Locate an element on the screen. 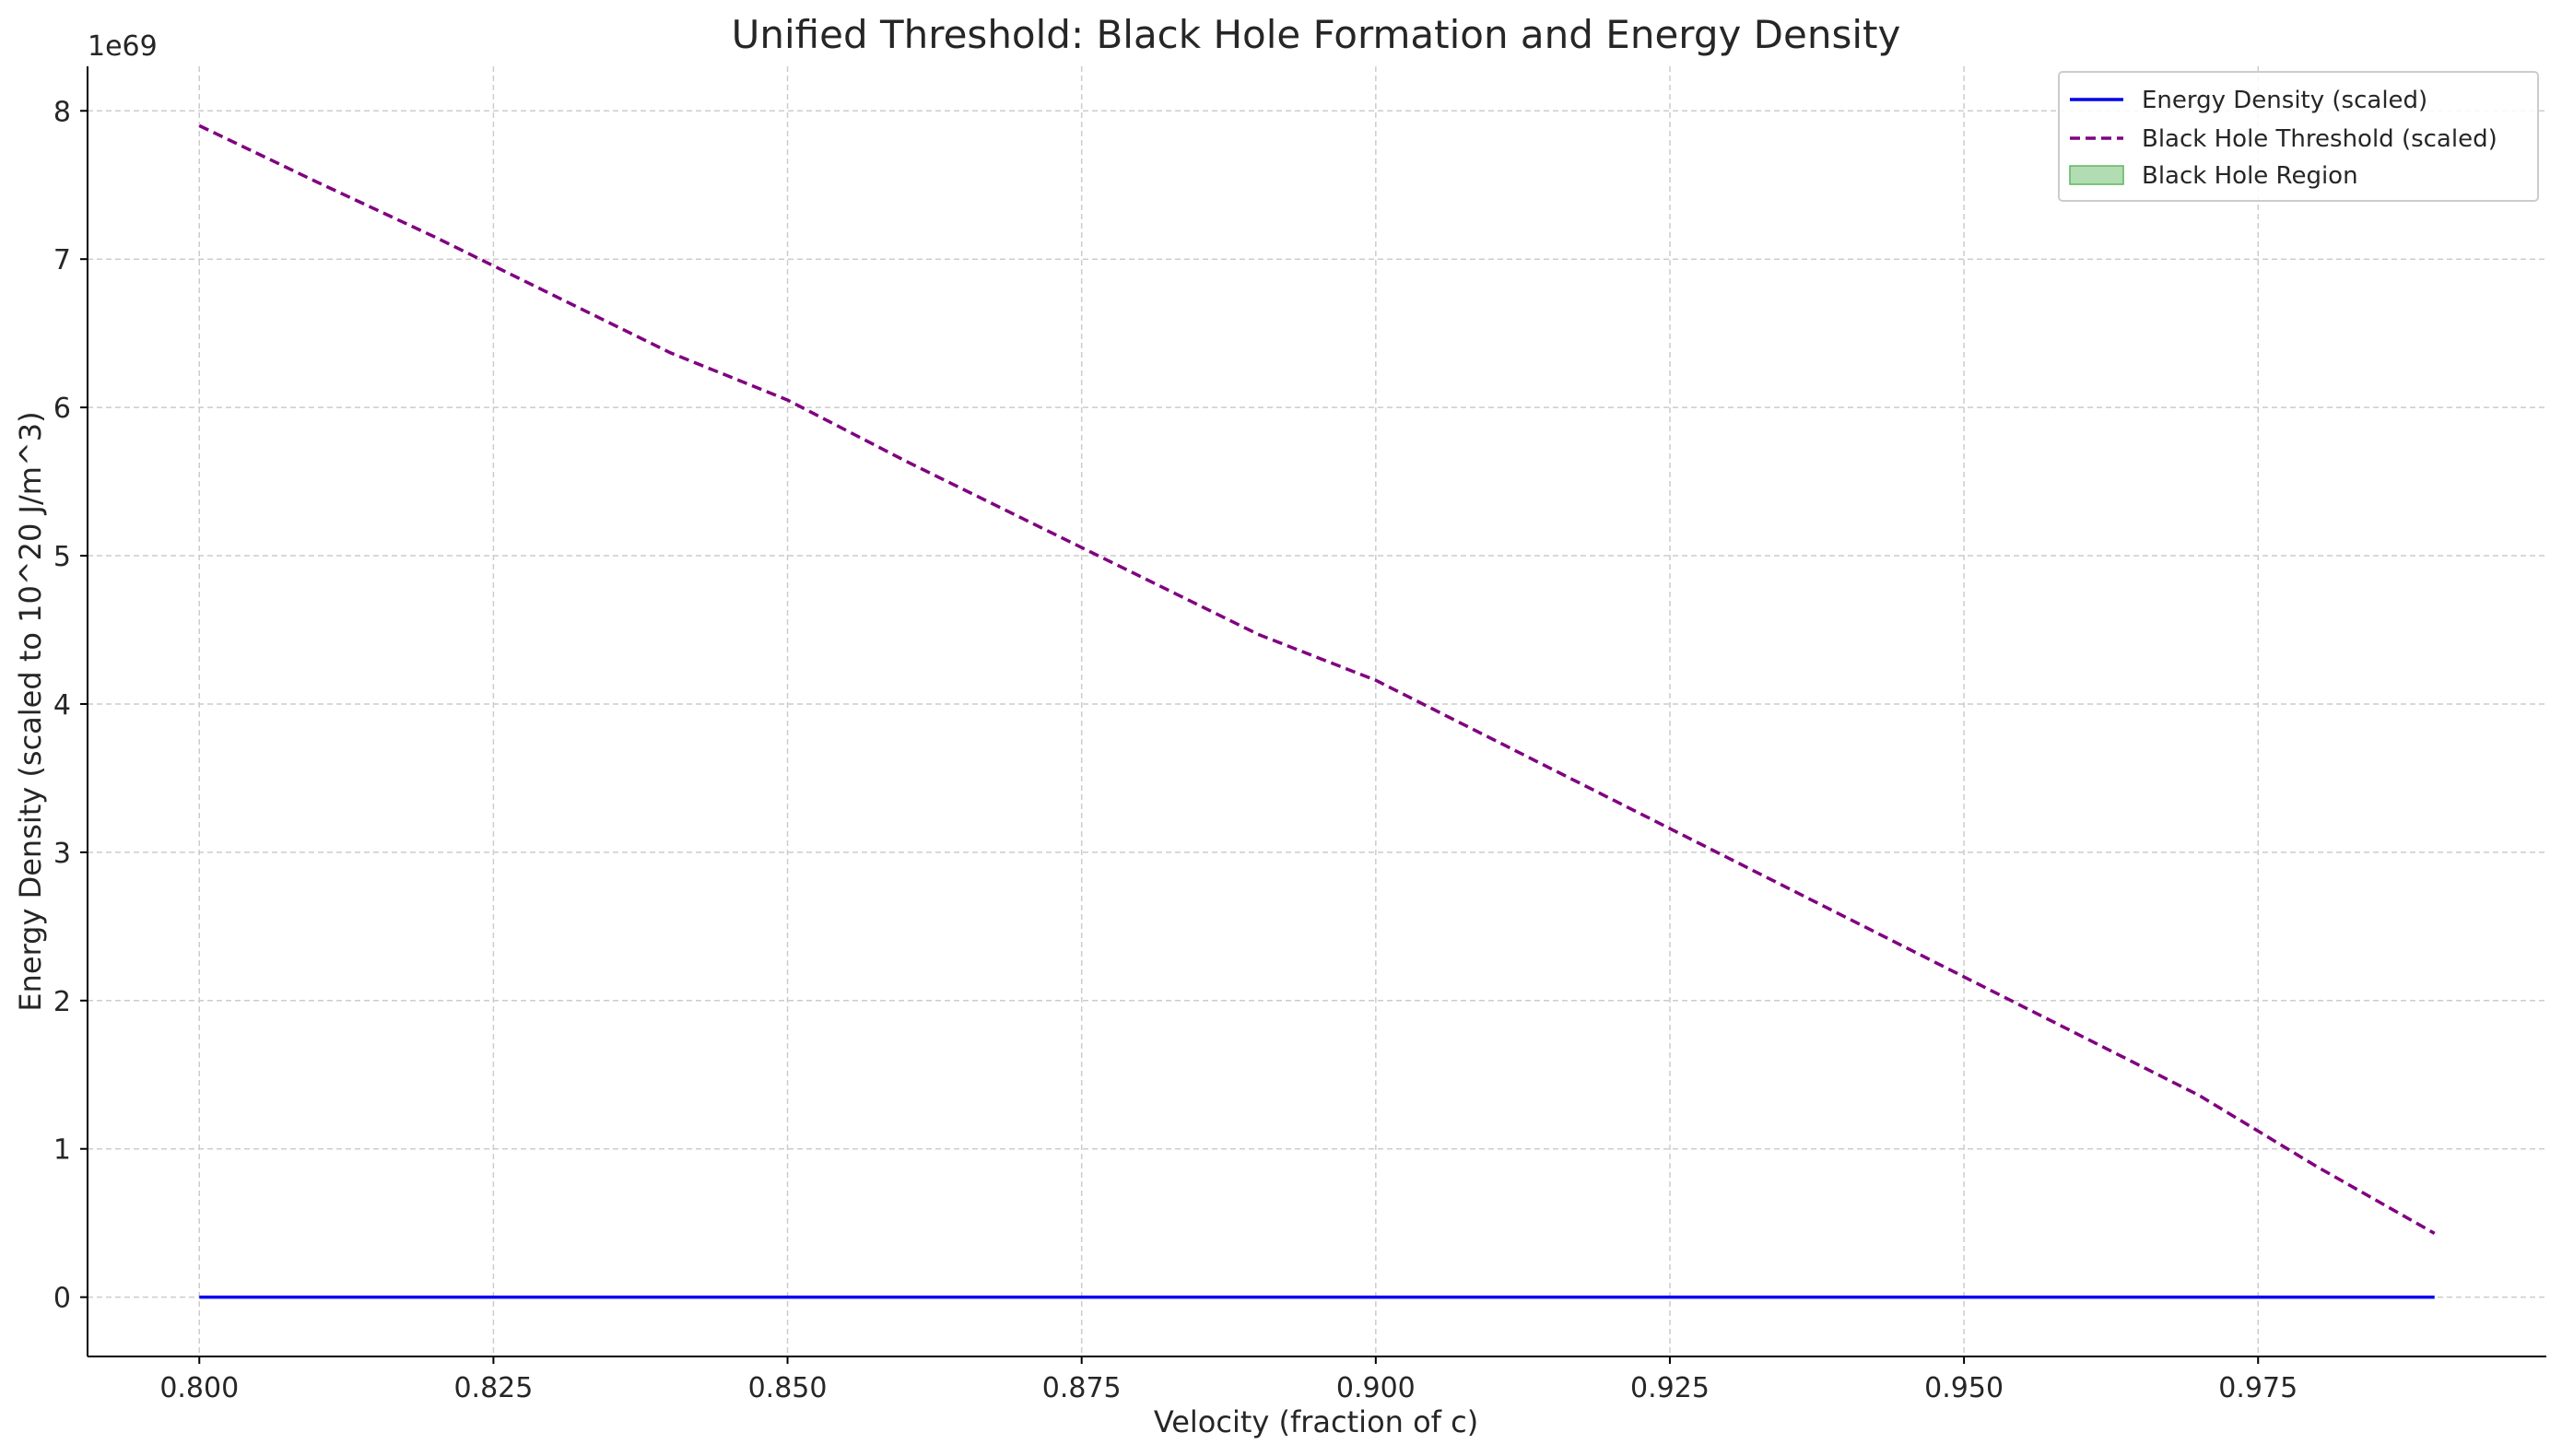  y-tick-label: 5 is located at coordinates (62, 557).